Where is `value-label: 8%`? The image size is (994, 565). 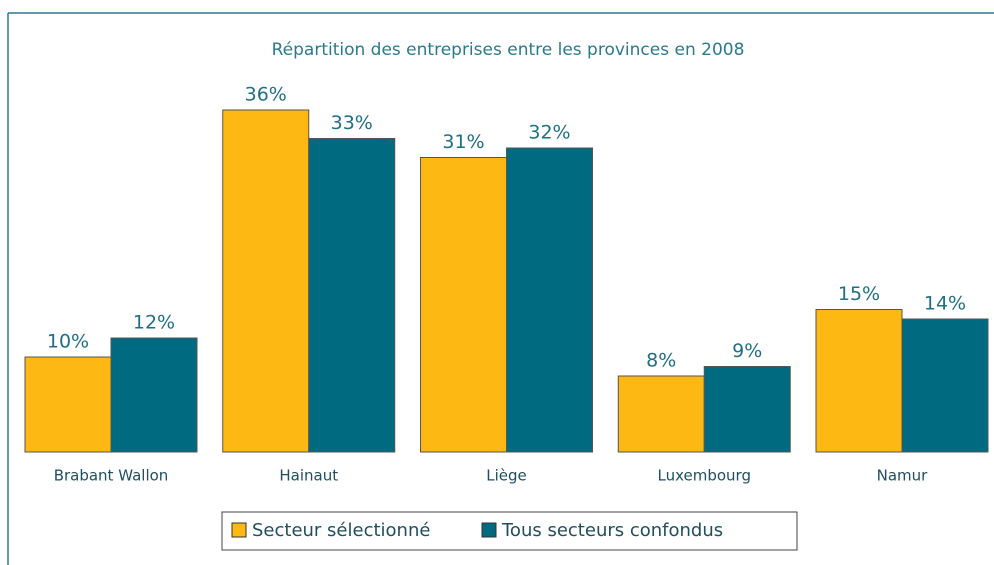 value-label: 8% is located at coordinates (661, 361).